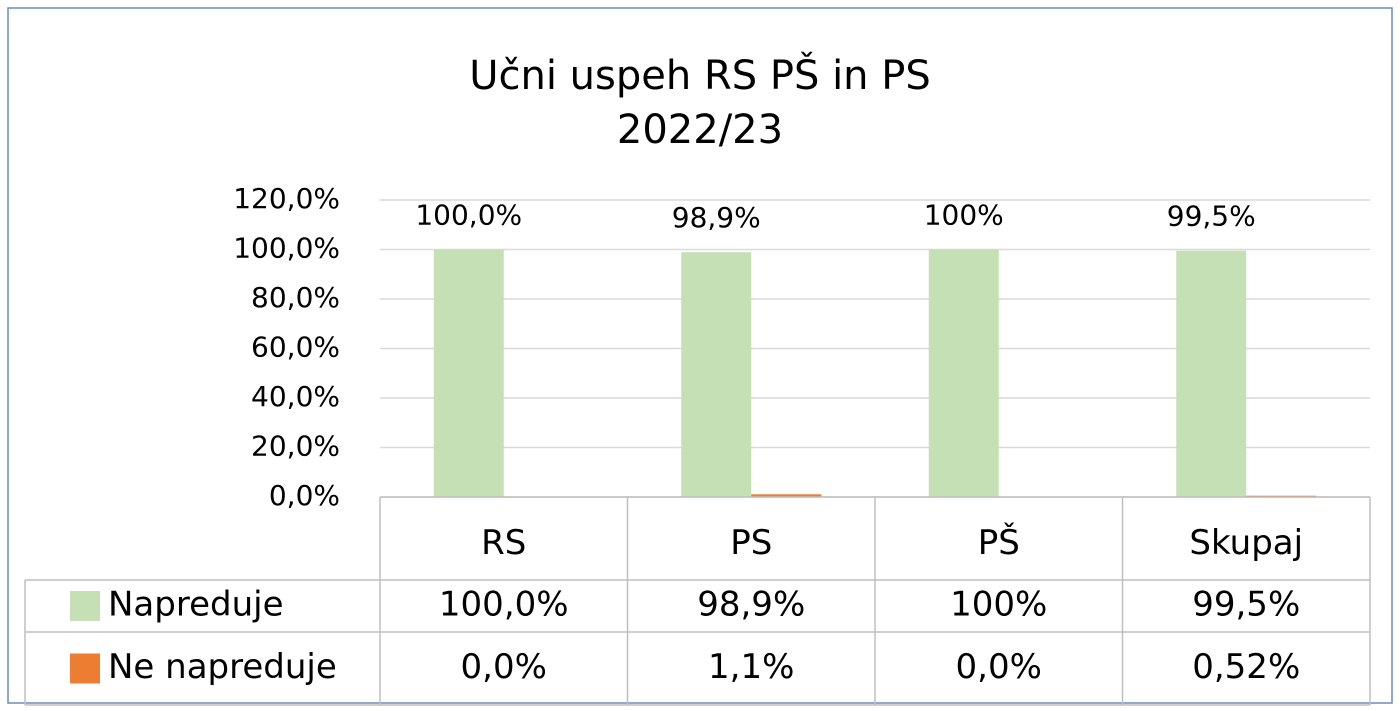 This screenshot has height=711, width=1400. Describe the element at coordinates (1211, 216) in the screenshot. I see `data-label: 99,5%` at that location.